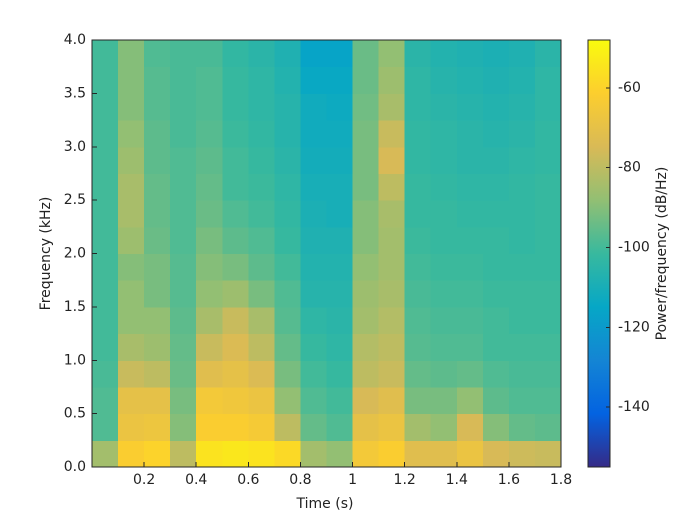 The image size is (700, 525). I want to click on x-tick-label: 1.2, so click(405, 480).